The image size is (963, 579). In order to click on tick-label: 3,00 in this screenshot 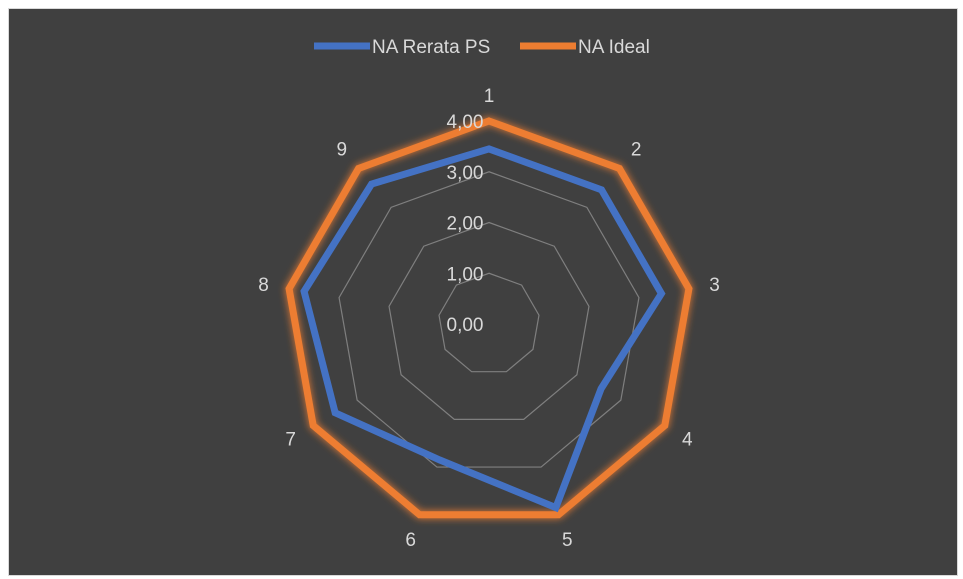, I will do `click(465, 173)`.